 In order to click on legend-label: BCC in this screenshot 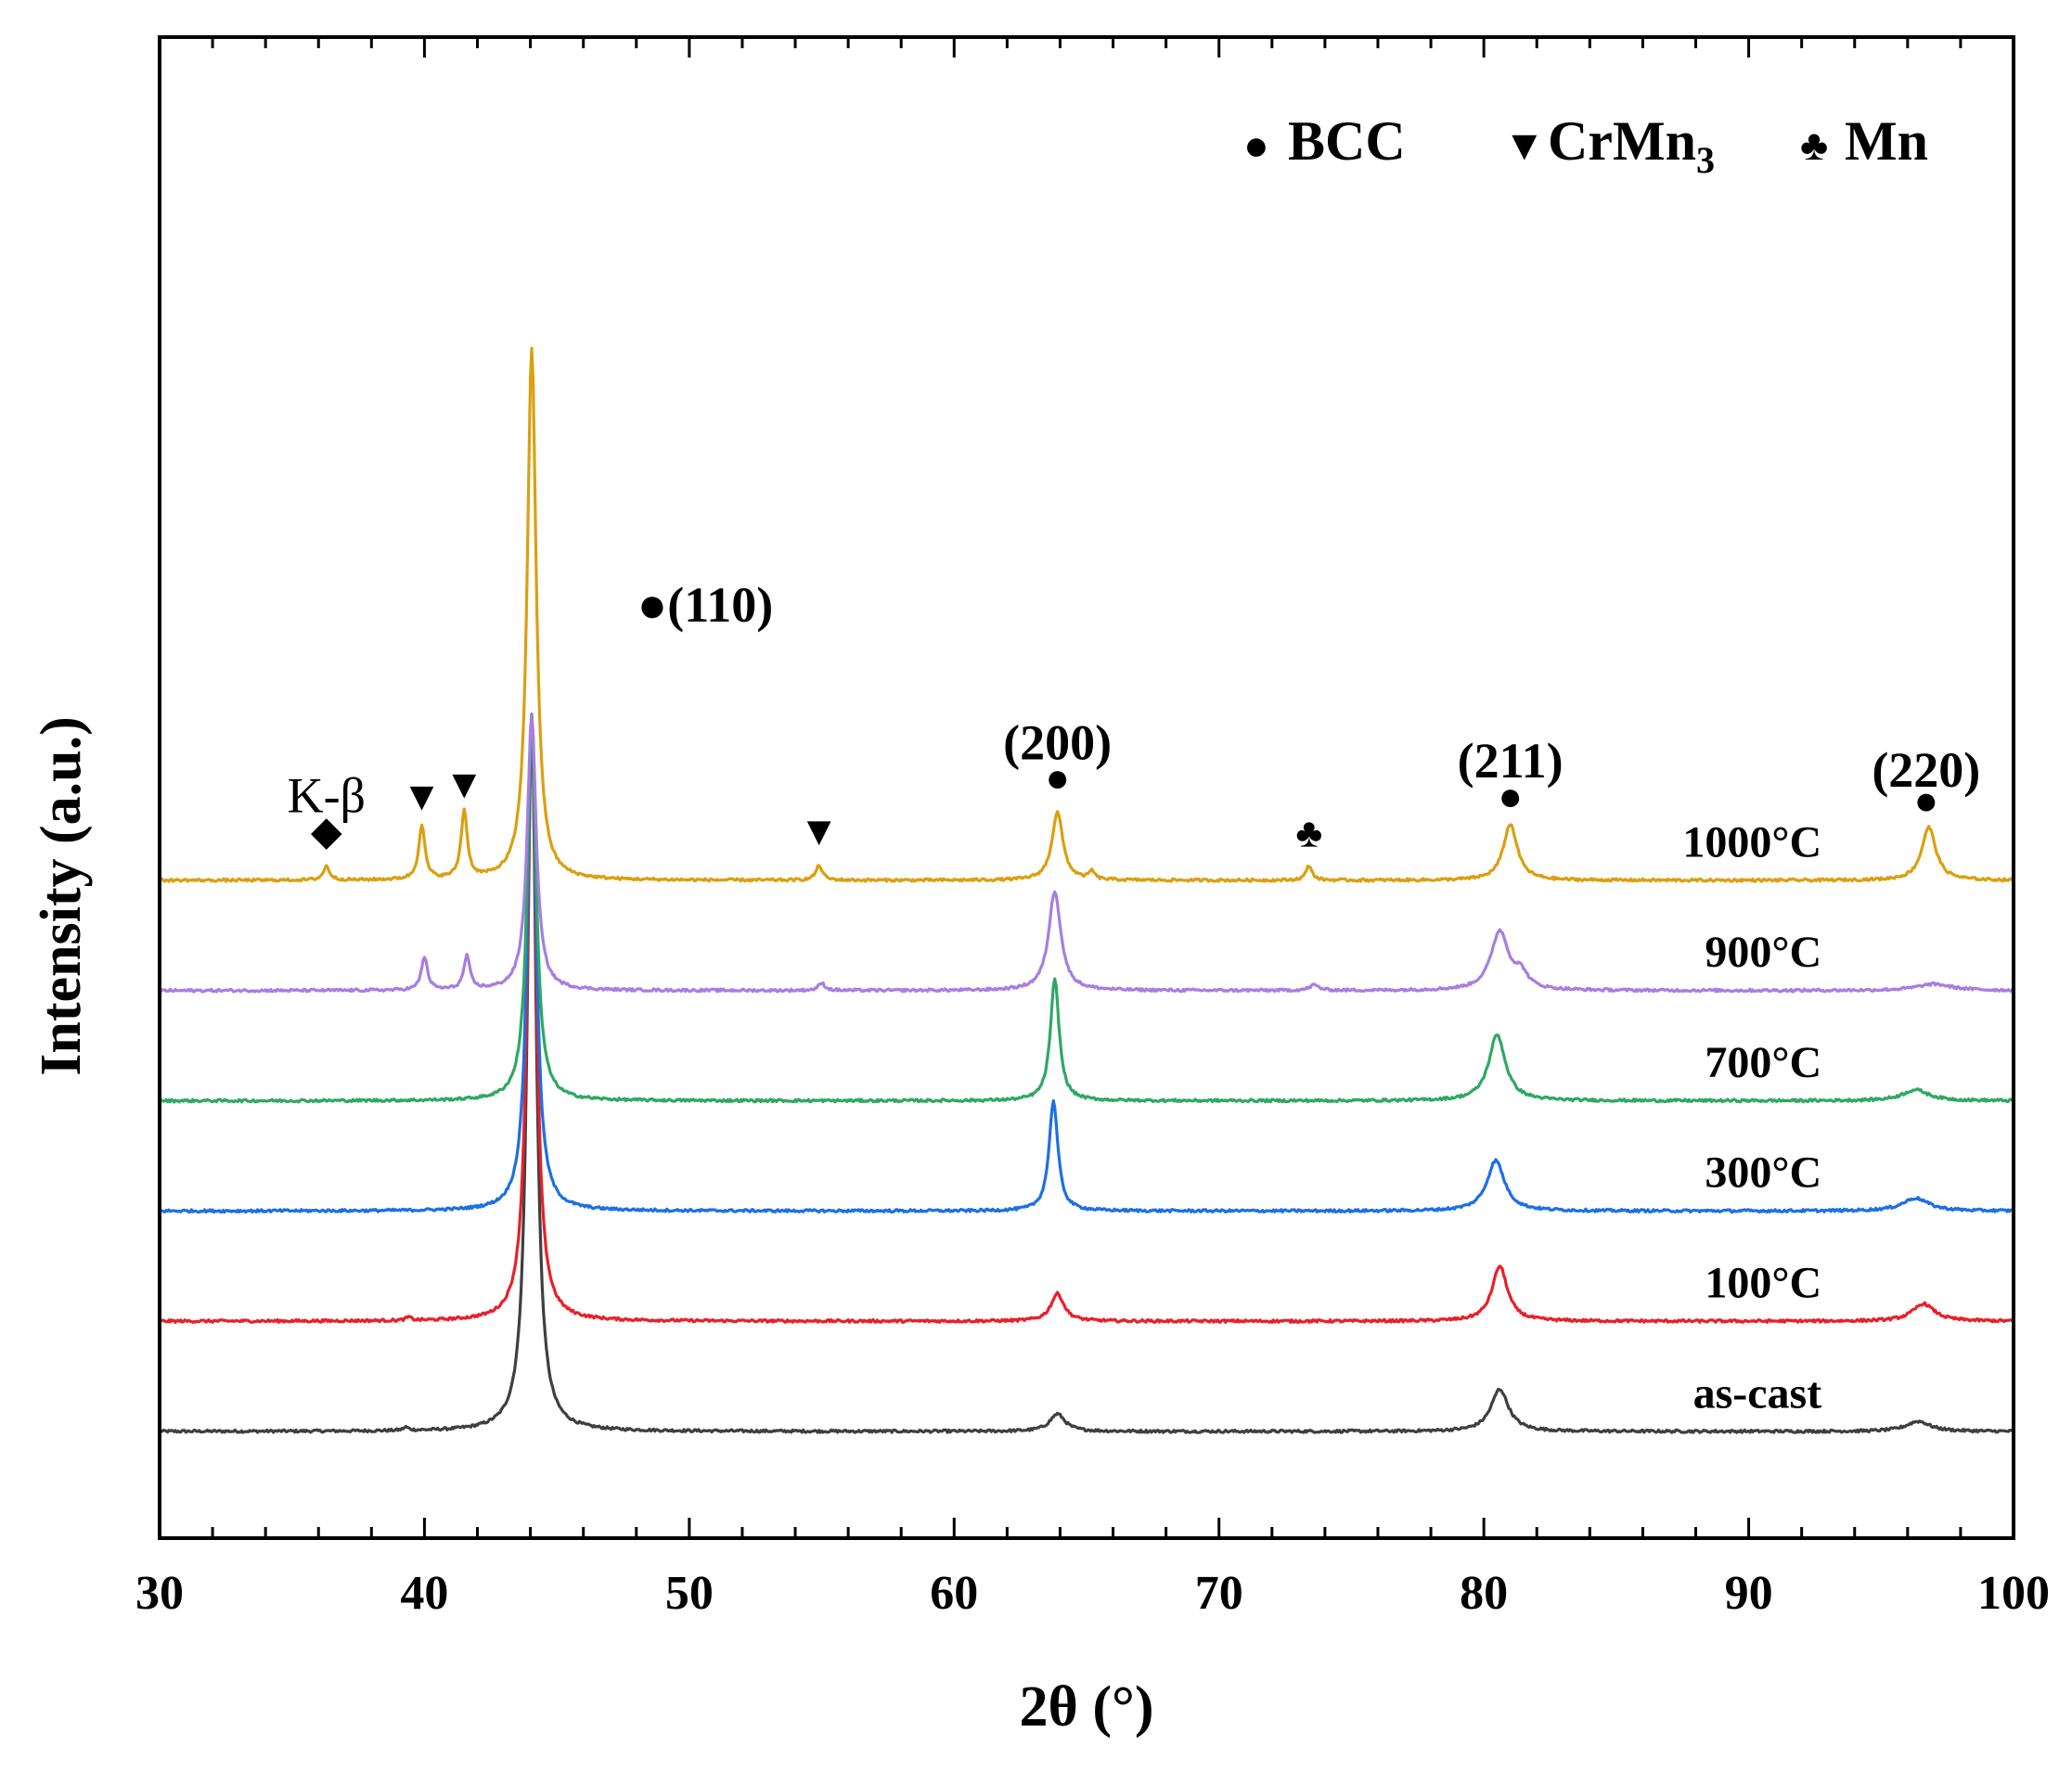, I will do `click(1347, 141)`.